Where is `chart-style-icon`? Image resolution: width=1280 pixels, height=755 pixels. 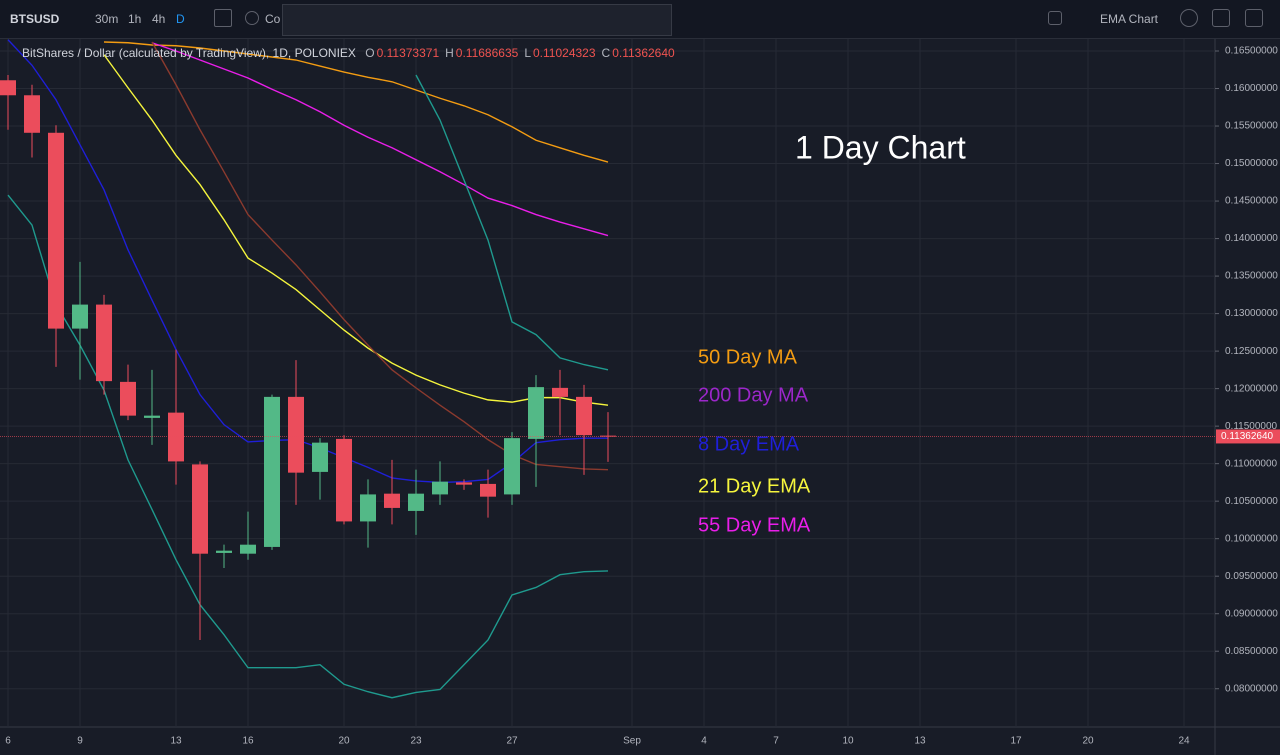 chart-style-icon is located at coordinates (223, 18).